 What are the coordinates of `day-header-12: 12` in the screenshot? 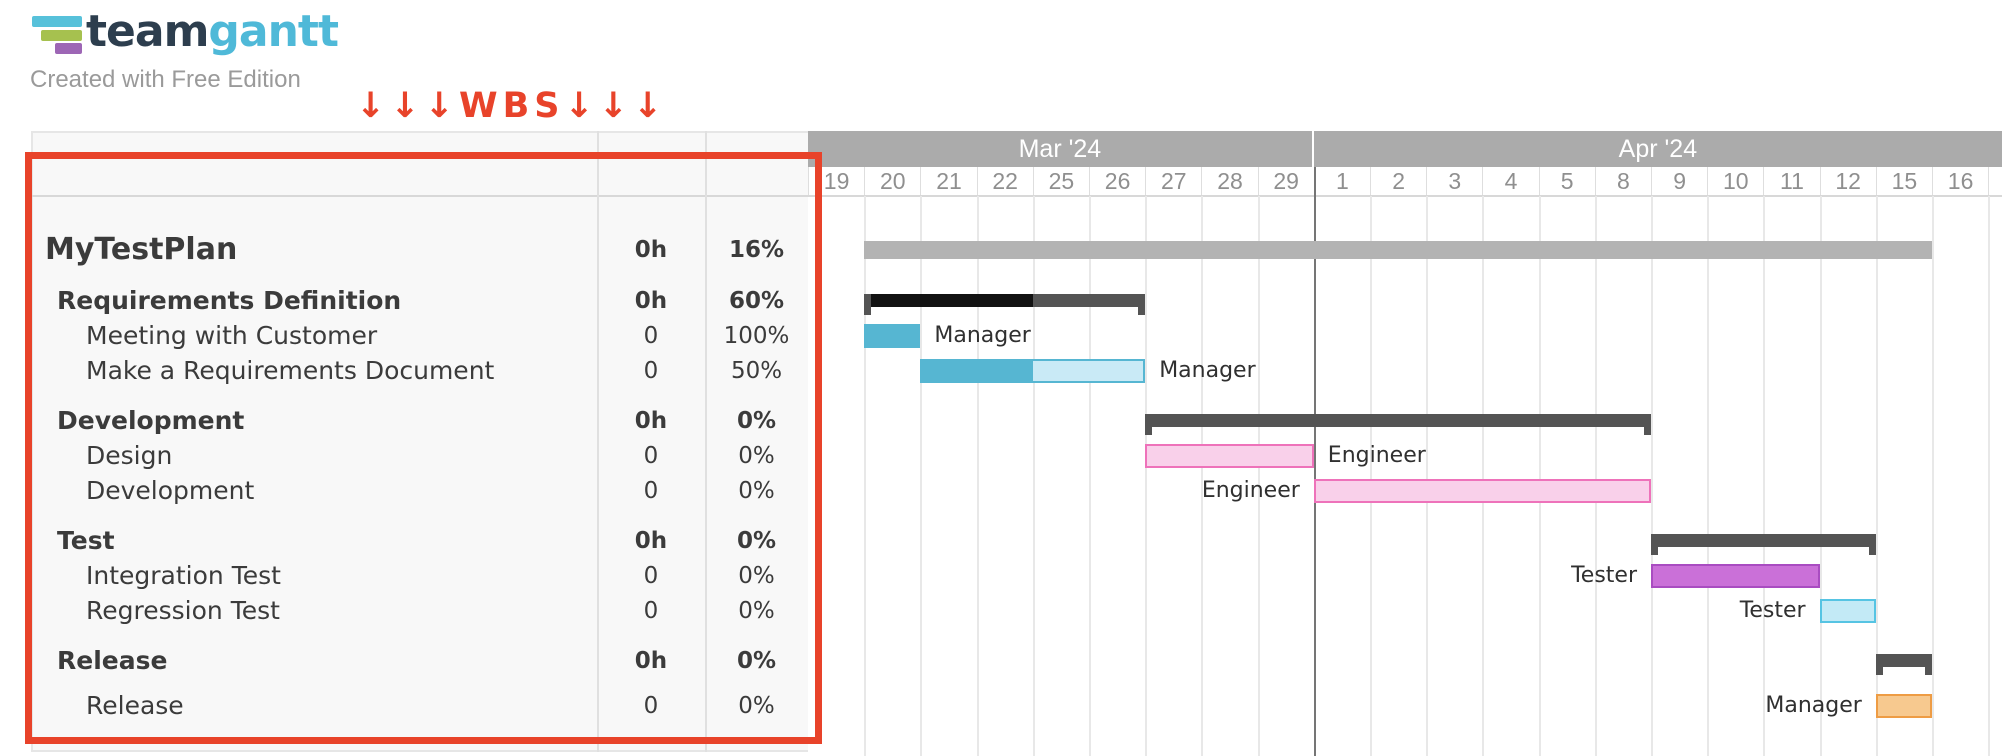 It's located at (1847, 181).